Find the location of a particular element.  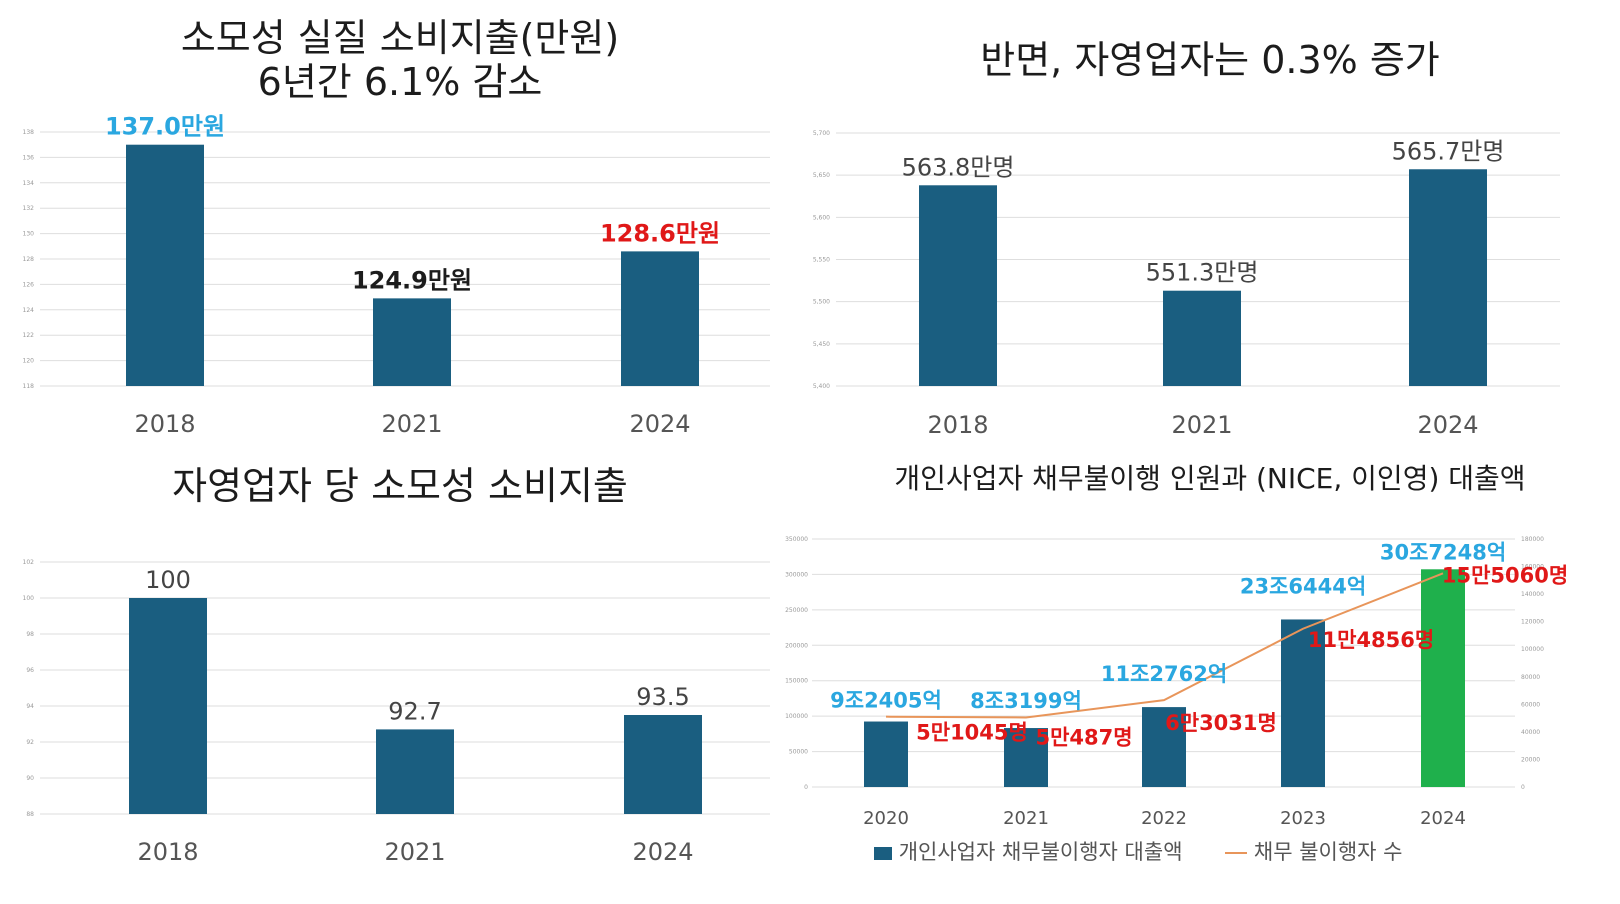

legend-swatch-bar is located at coordinates (883, 853).